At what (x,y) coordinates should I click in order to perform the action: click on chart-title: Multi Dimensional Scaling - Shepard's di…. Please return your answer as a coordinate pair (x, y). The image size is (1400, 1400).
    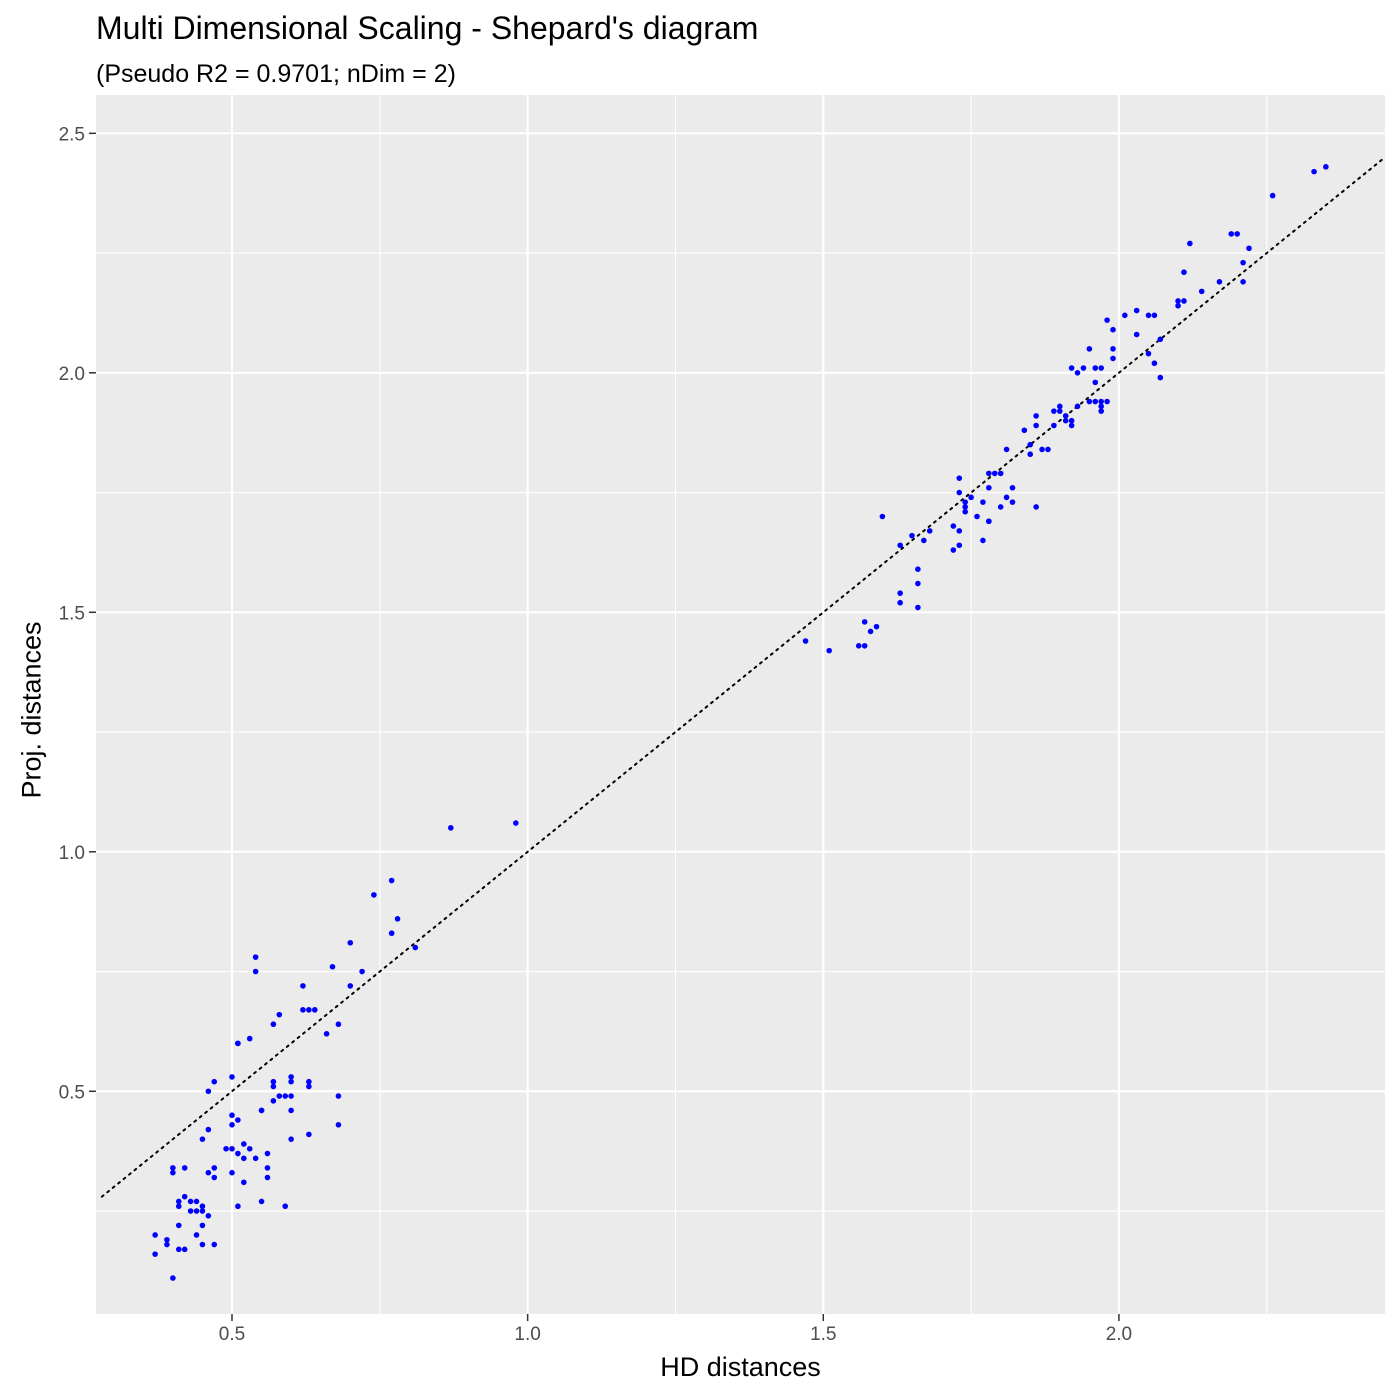
    Looking at the image, I should click on (427, 28).